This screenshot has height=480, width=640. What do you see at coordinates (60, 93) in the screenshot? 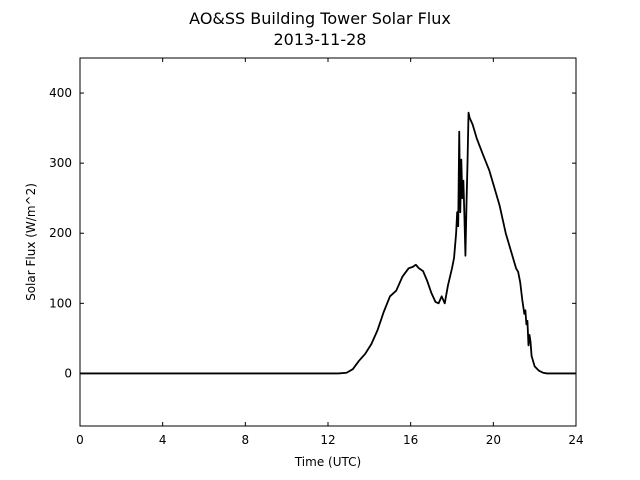
I see `y-tick-label: 400` at bounding box center [60, 93].